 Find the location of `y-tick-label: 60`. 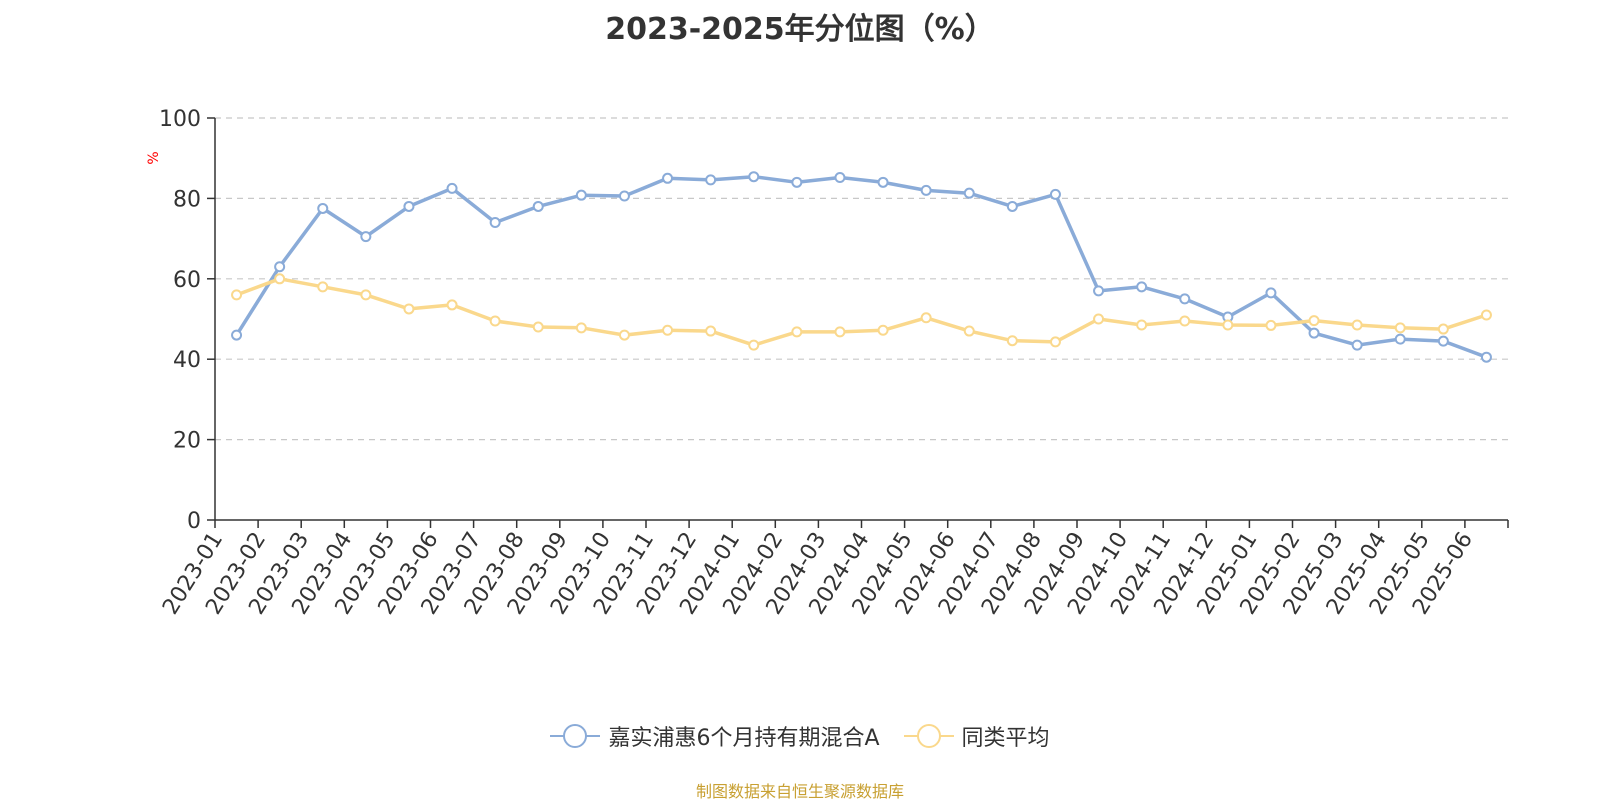

y-tick-label: 60 is located at coordinates (187, 280).